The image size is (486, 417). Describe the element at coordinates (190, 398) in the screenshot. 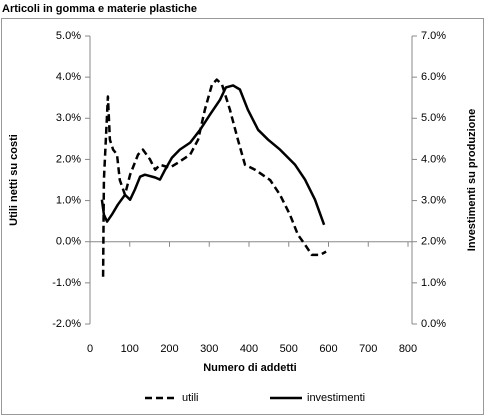

I see `legend-label: utili` at that location.